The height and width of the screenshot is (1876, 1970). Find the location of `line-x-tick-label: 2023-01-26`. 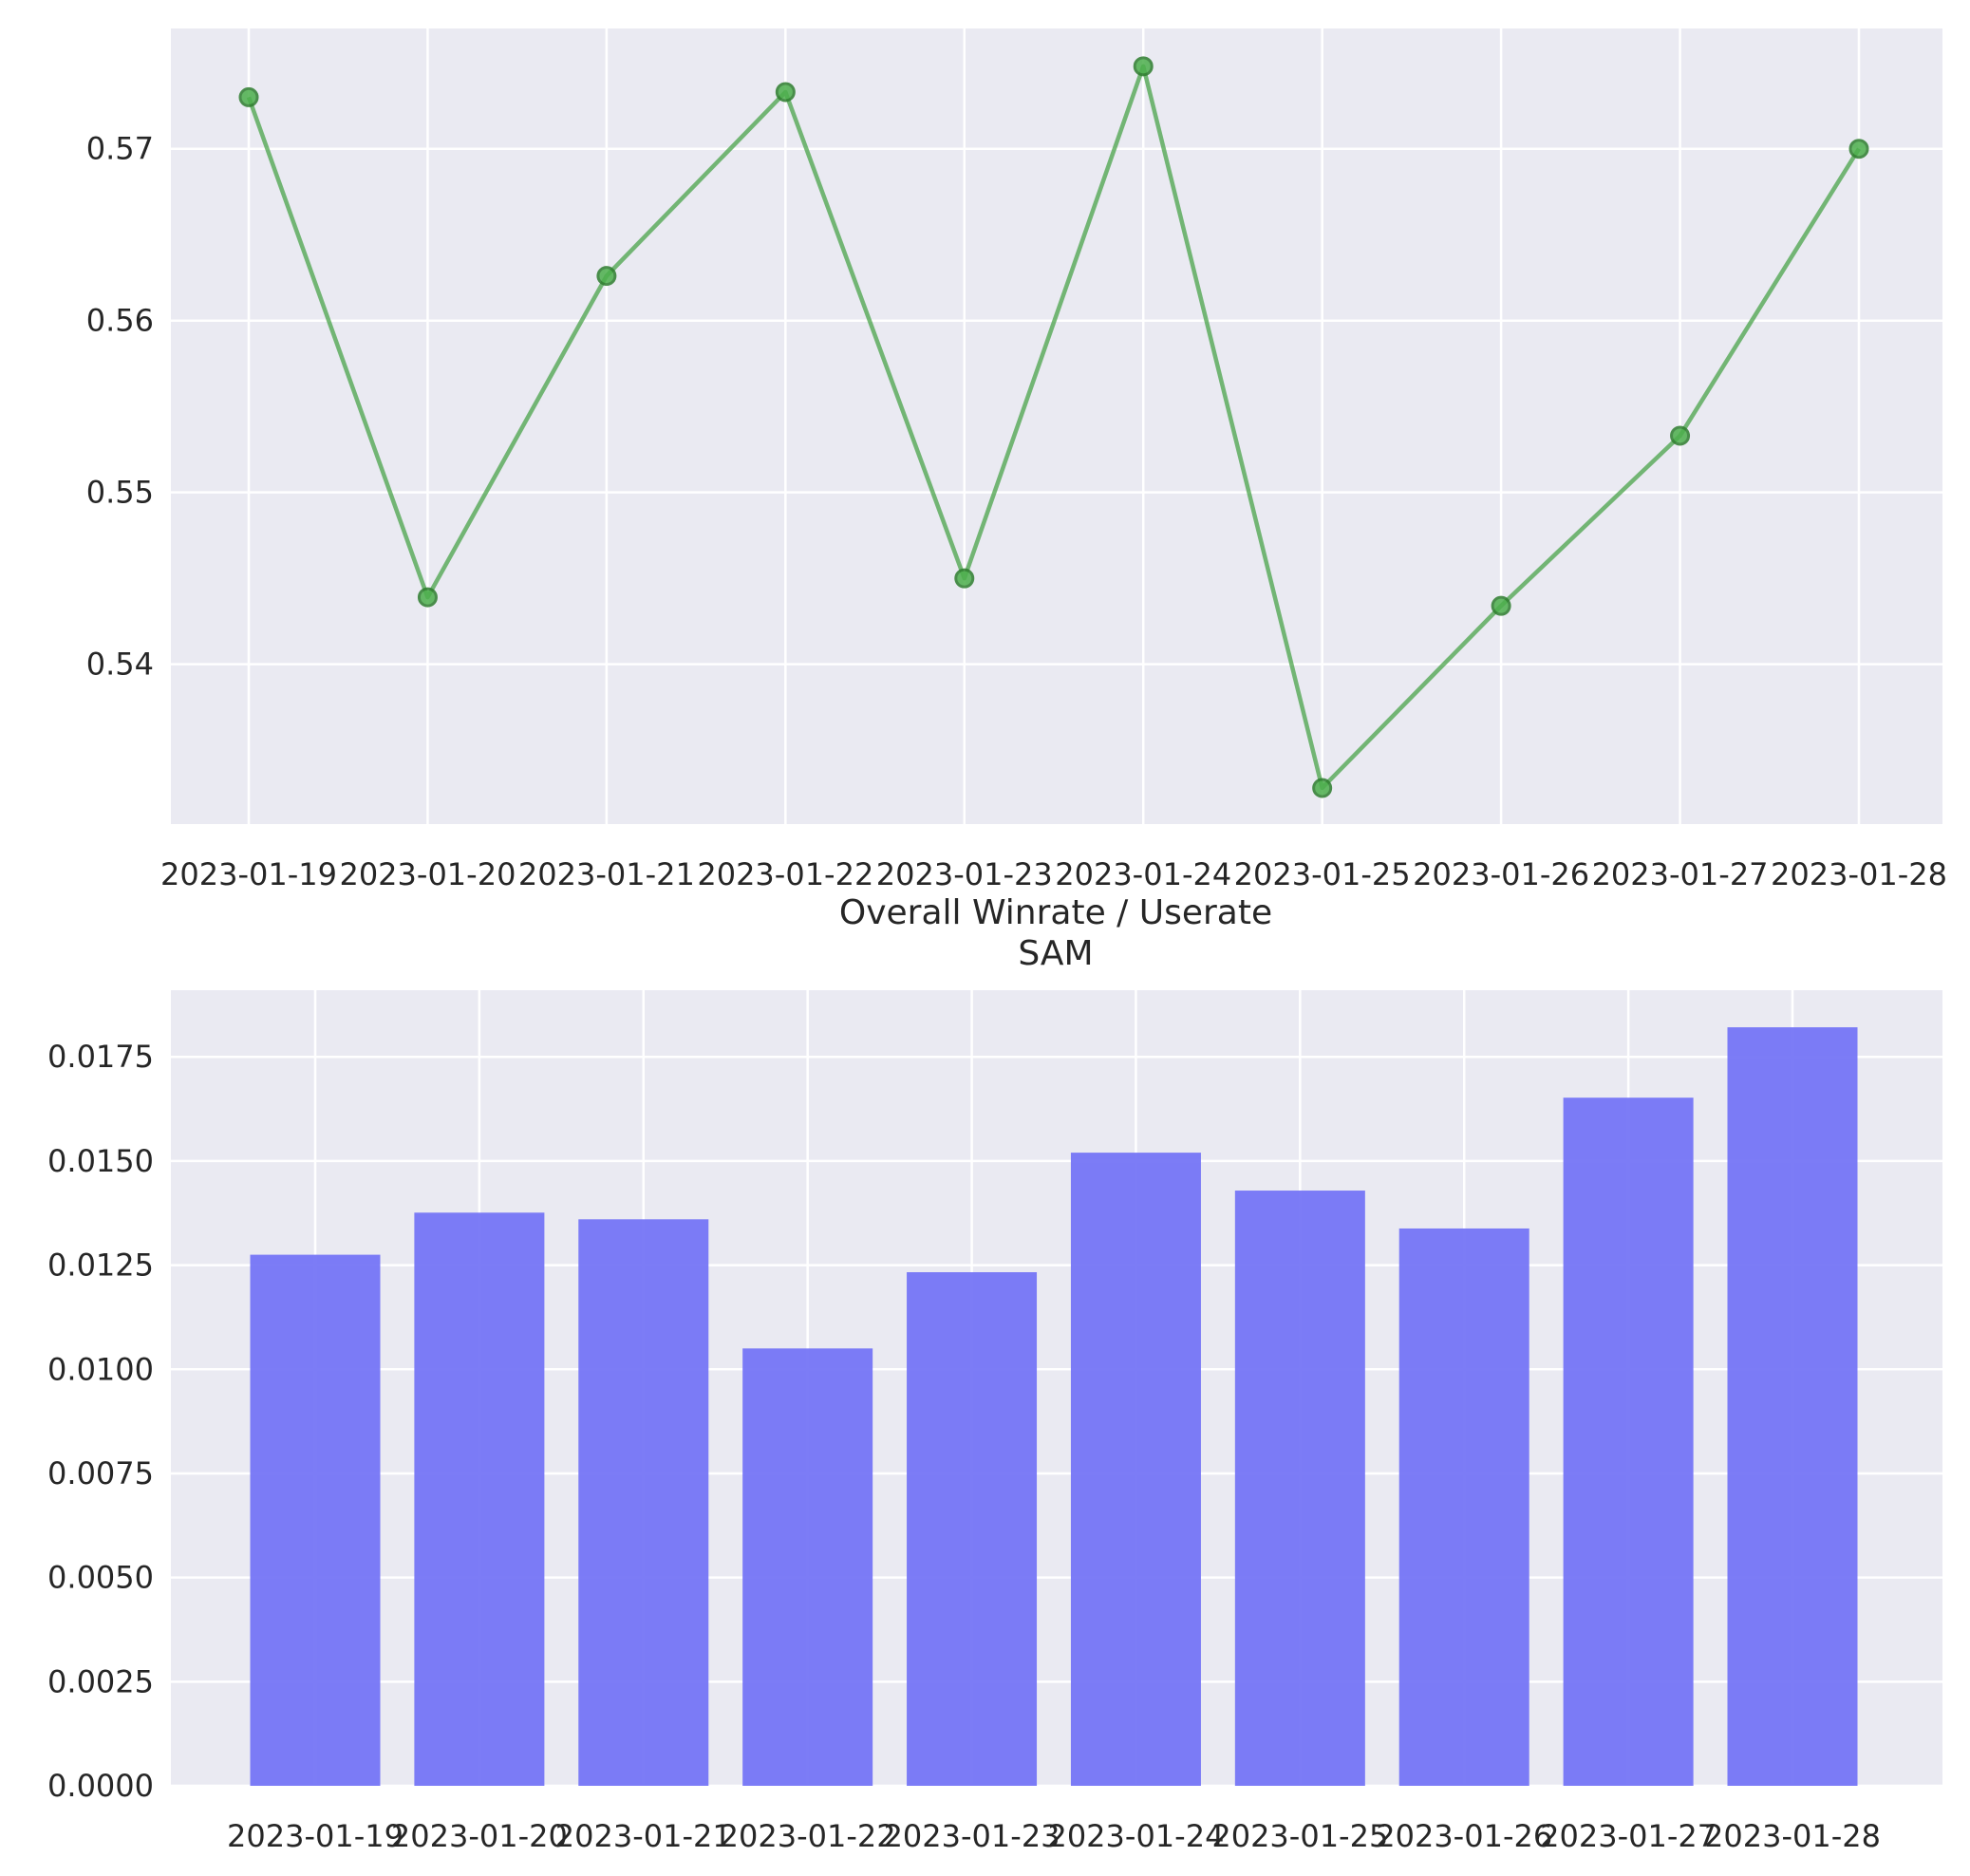

line-x-tick-label: 2023-01-26 is located at coordinates (1501, 874).